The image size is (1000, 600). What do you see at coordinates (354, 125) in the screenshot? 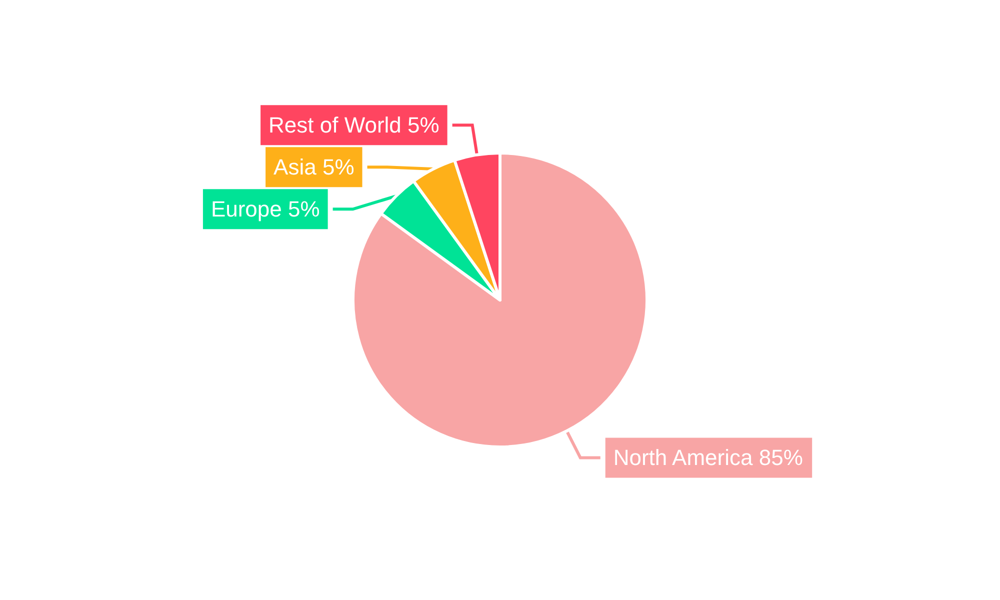
I see `slice-label: Rest of World 5%` at bounding box center [354, 125].